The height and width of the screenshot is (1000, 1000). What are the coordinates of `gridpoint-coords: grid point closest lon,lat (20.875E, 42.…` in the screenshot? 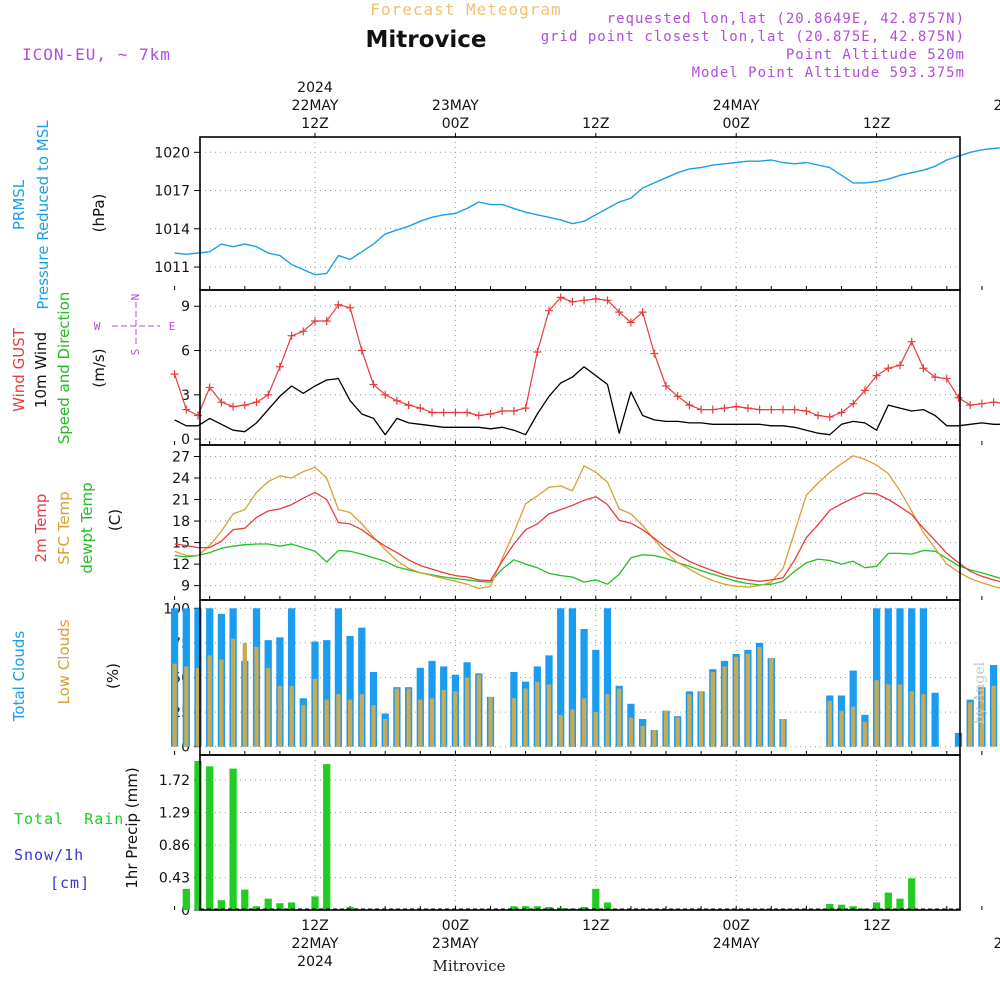 It's located at (753, 37).